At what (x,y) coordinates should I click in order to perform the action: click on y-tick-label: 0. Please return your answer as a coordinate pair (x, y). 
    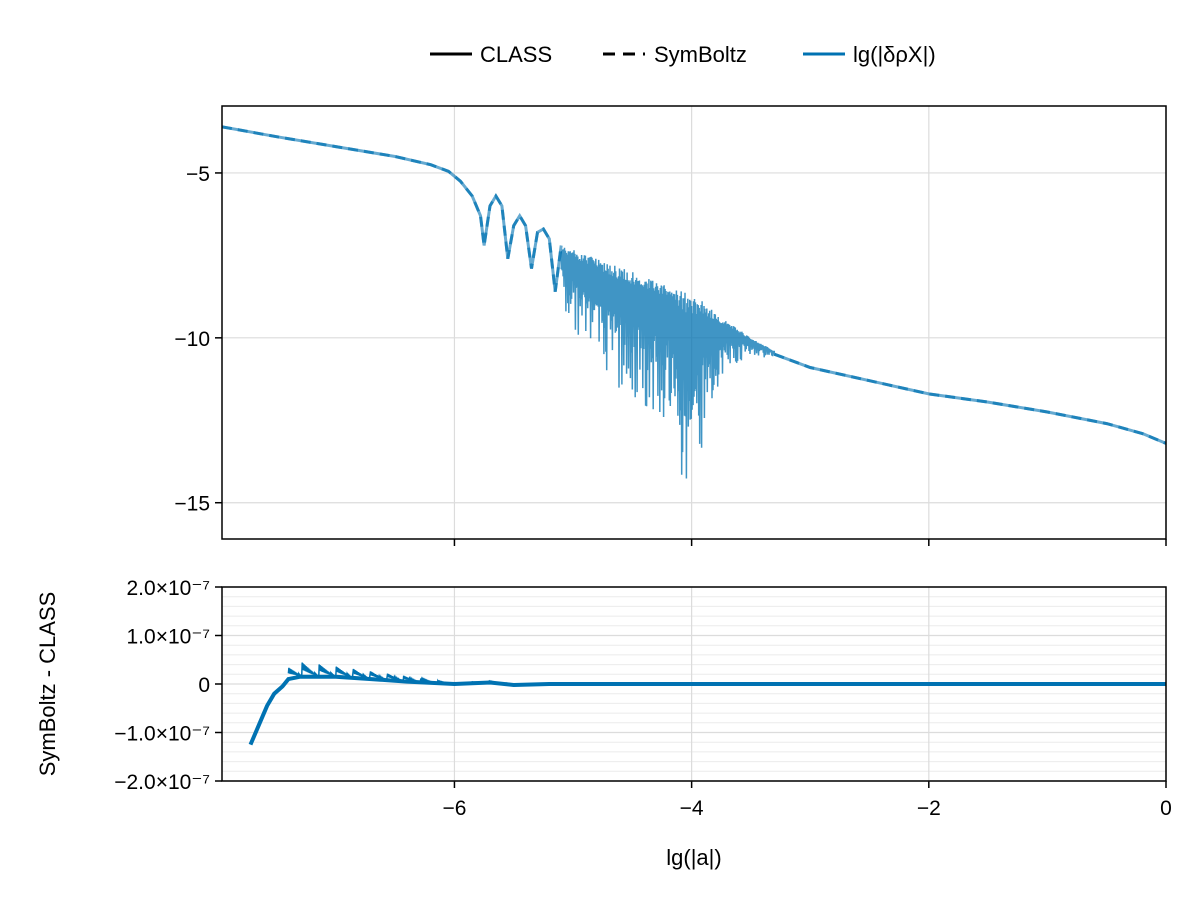
    Looking at the image, I should click on (204, 685).